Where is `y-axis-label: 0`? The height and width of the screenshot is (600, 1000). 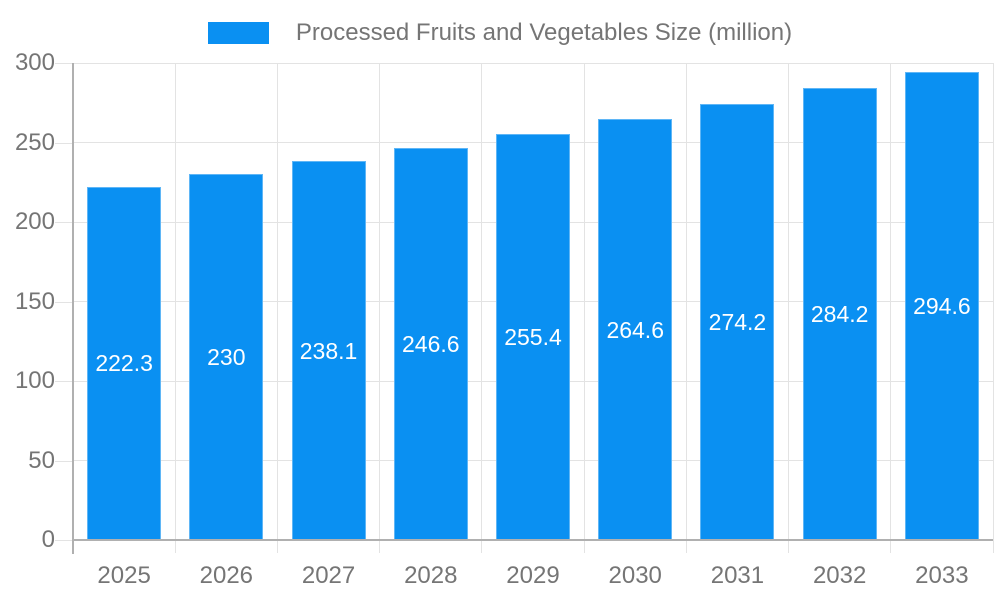 y-axis-label: 0 is located at coordinates (48, 539).